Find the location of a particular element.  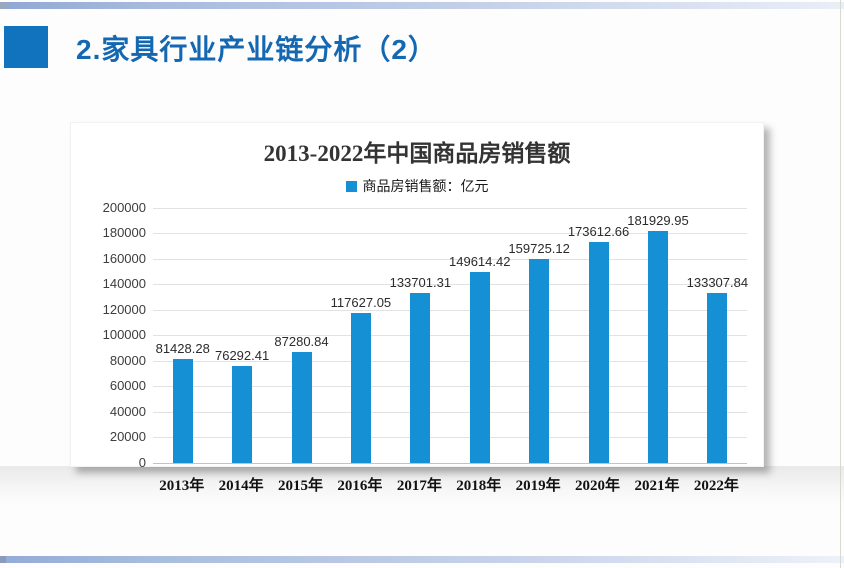

y-tick-label: 140000 is located at coordinates (124, 283).